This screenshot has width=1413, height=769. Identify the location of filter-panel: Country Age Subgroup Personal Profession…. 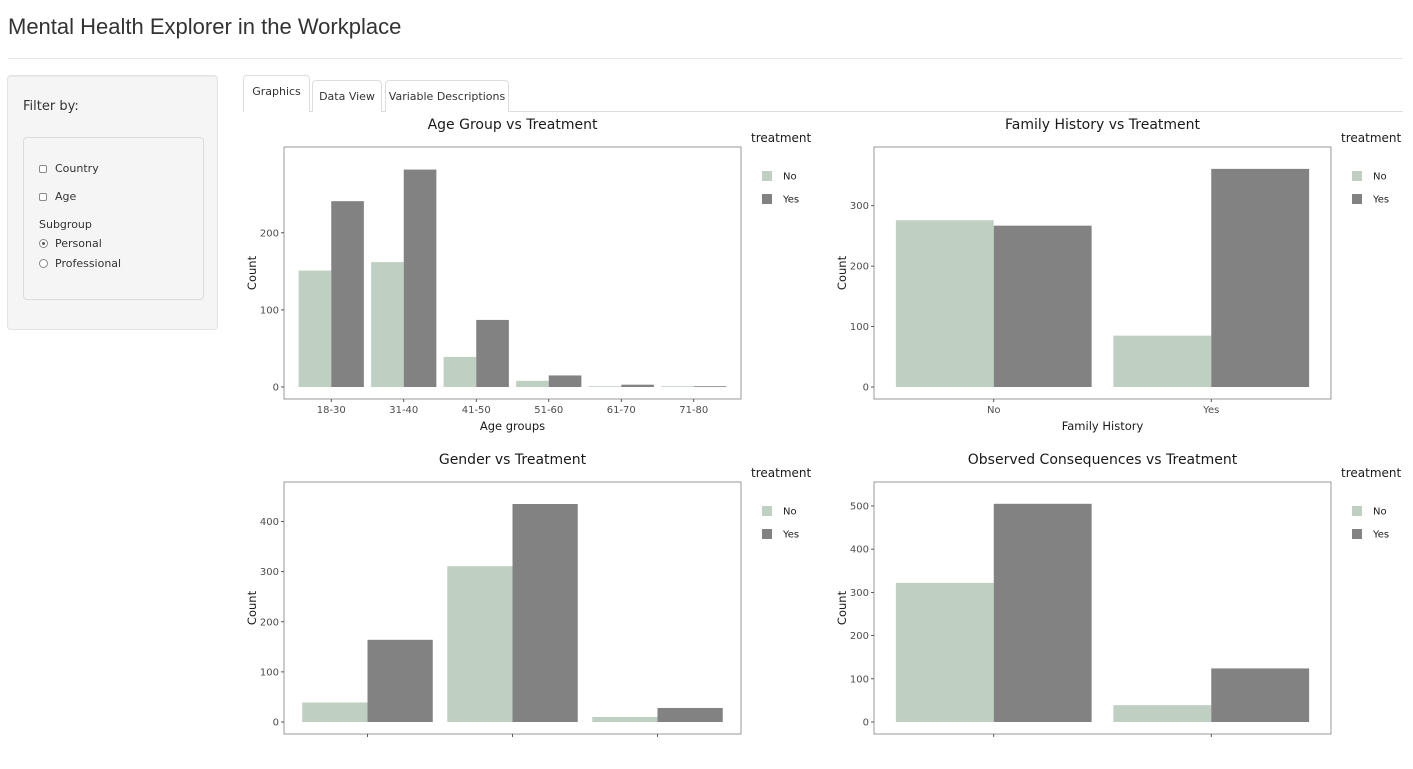
(113, 218).